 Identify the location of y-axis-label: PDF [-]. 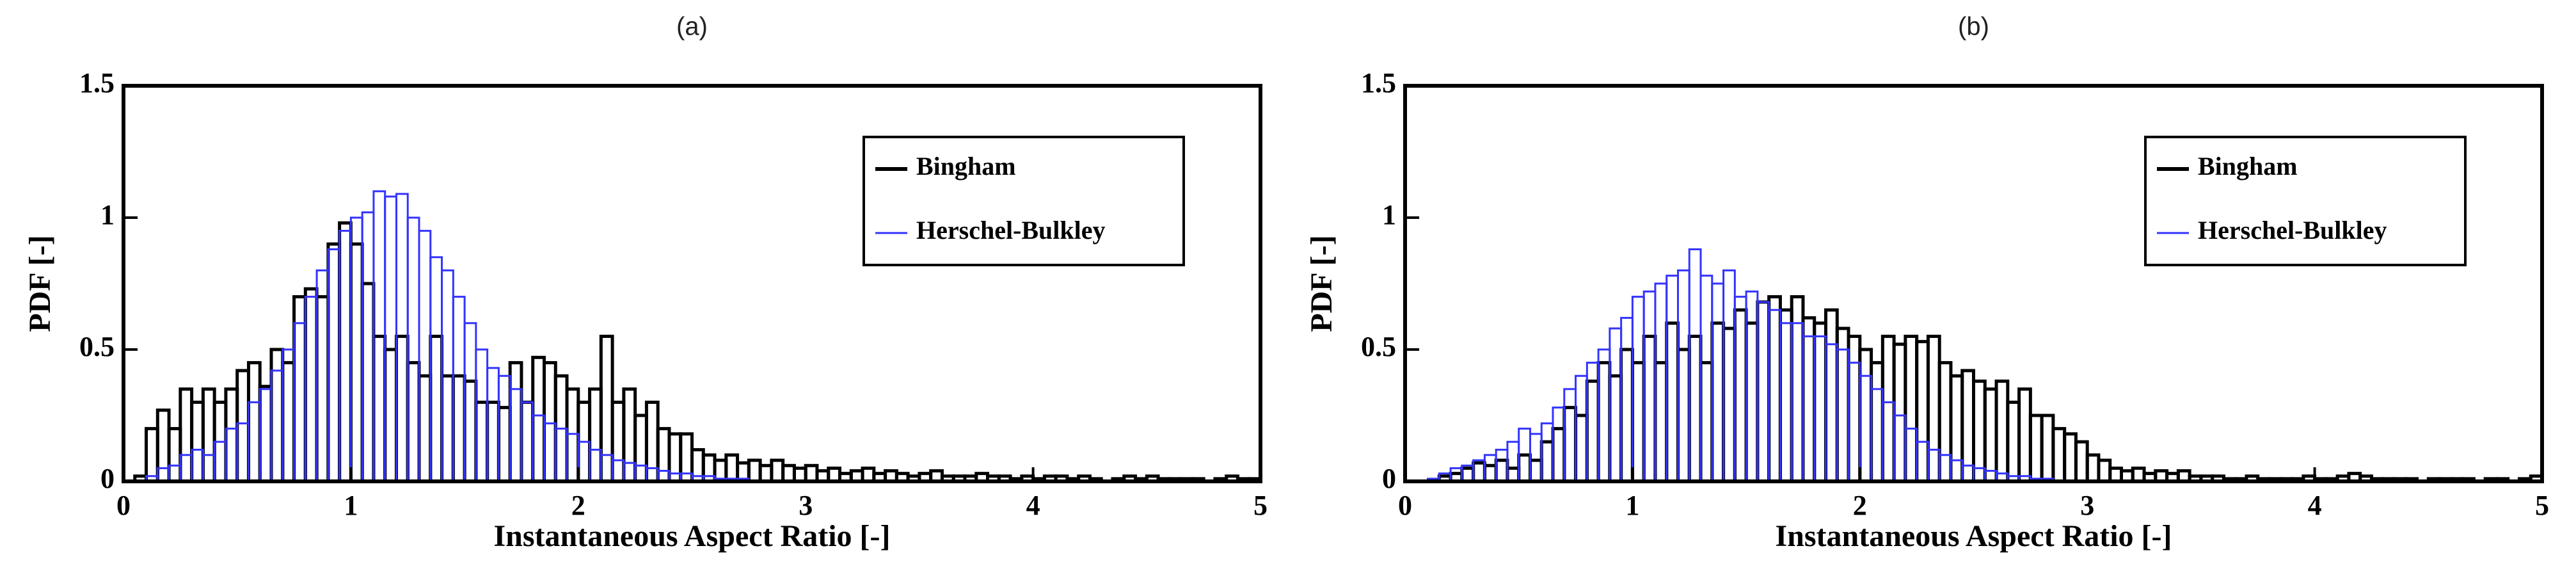
(1322, 283).